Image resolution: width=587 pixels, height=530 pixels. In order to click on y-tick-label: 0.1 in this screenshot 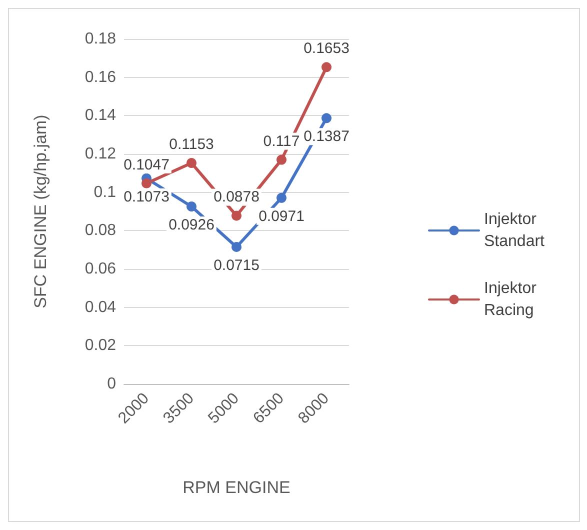, I will do `click(105, 192)`.